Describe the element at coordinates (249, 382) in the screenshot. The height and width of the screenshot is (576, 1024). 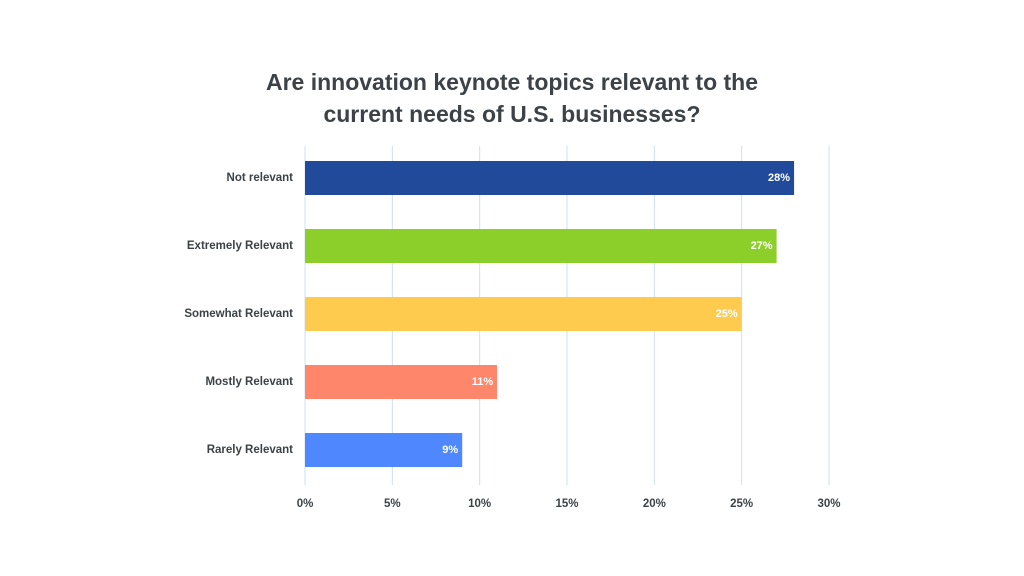
I see `category-label-3: Mostly Relevant` at that location.